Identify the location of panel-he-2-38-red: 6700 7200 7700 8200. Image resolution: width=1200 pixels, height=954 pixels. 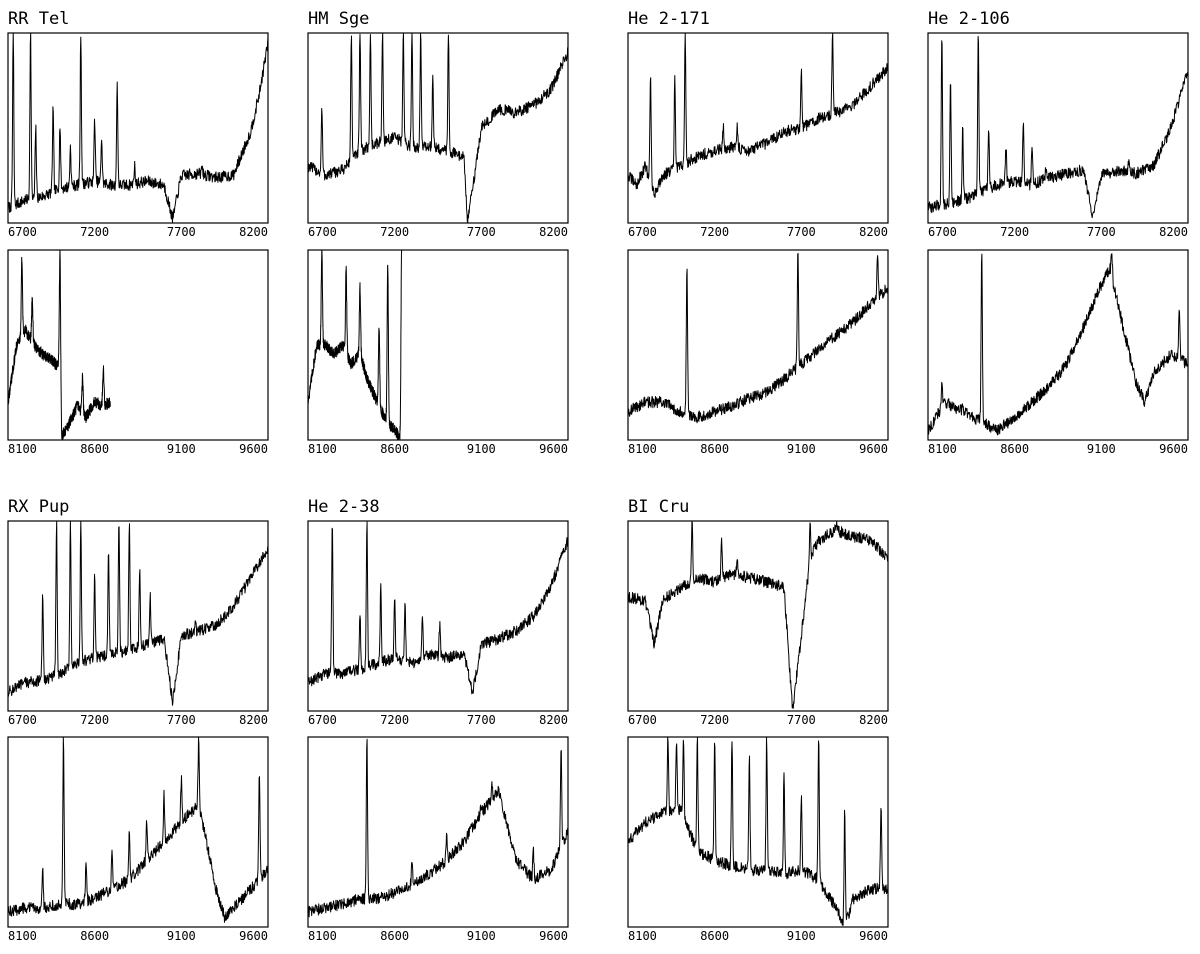
(438, 623).